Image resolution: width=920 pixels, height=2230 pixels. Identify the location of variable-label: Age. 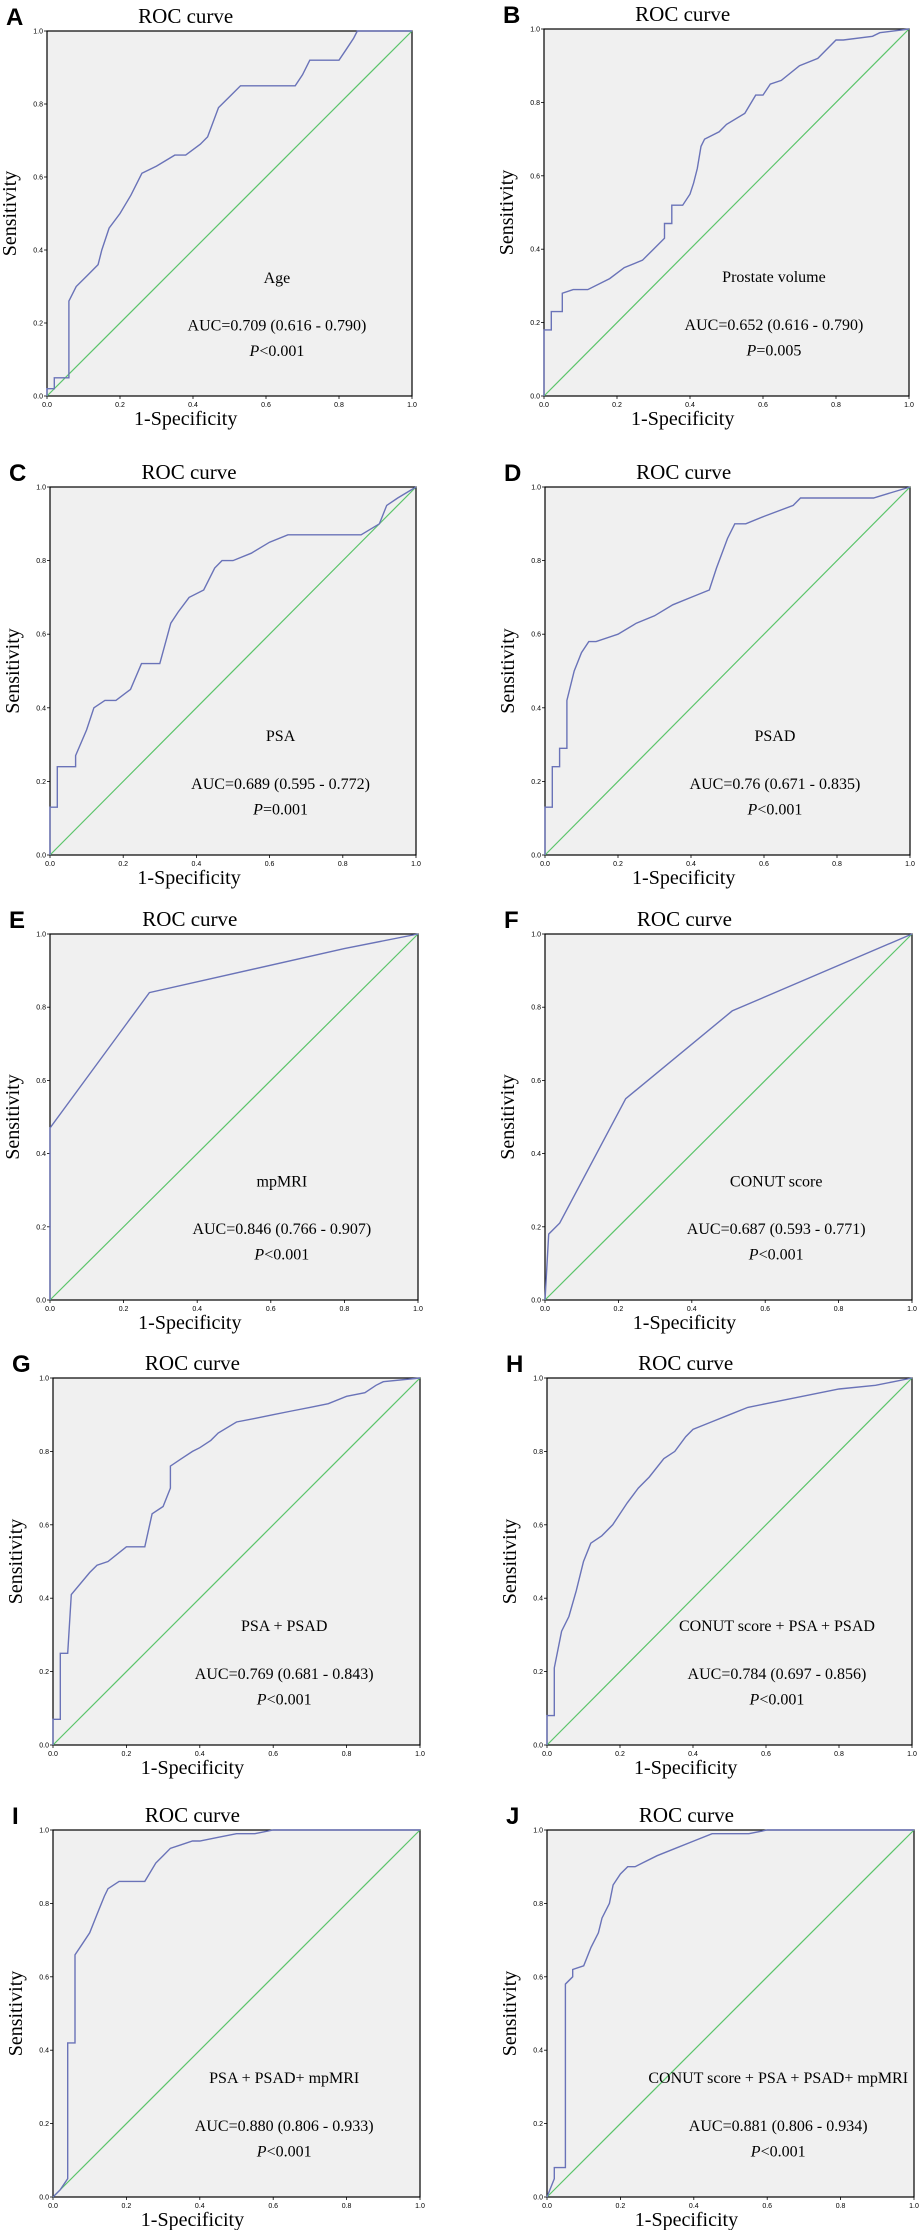
(277, 278).